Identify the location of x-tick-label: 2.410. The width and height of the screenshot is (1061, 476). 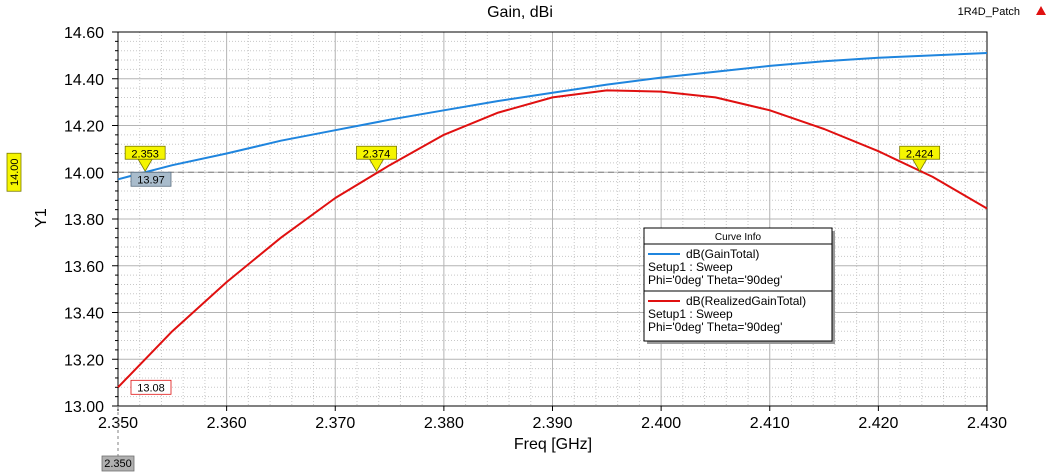
(770, 423).